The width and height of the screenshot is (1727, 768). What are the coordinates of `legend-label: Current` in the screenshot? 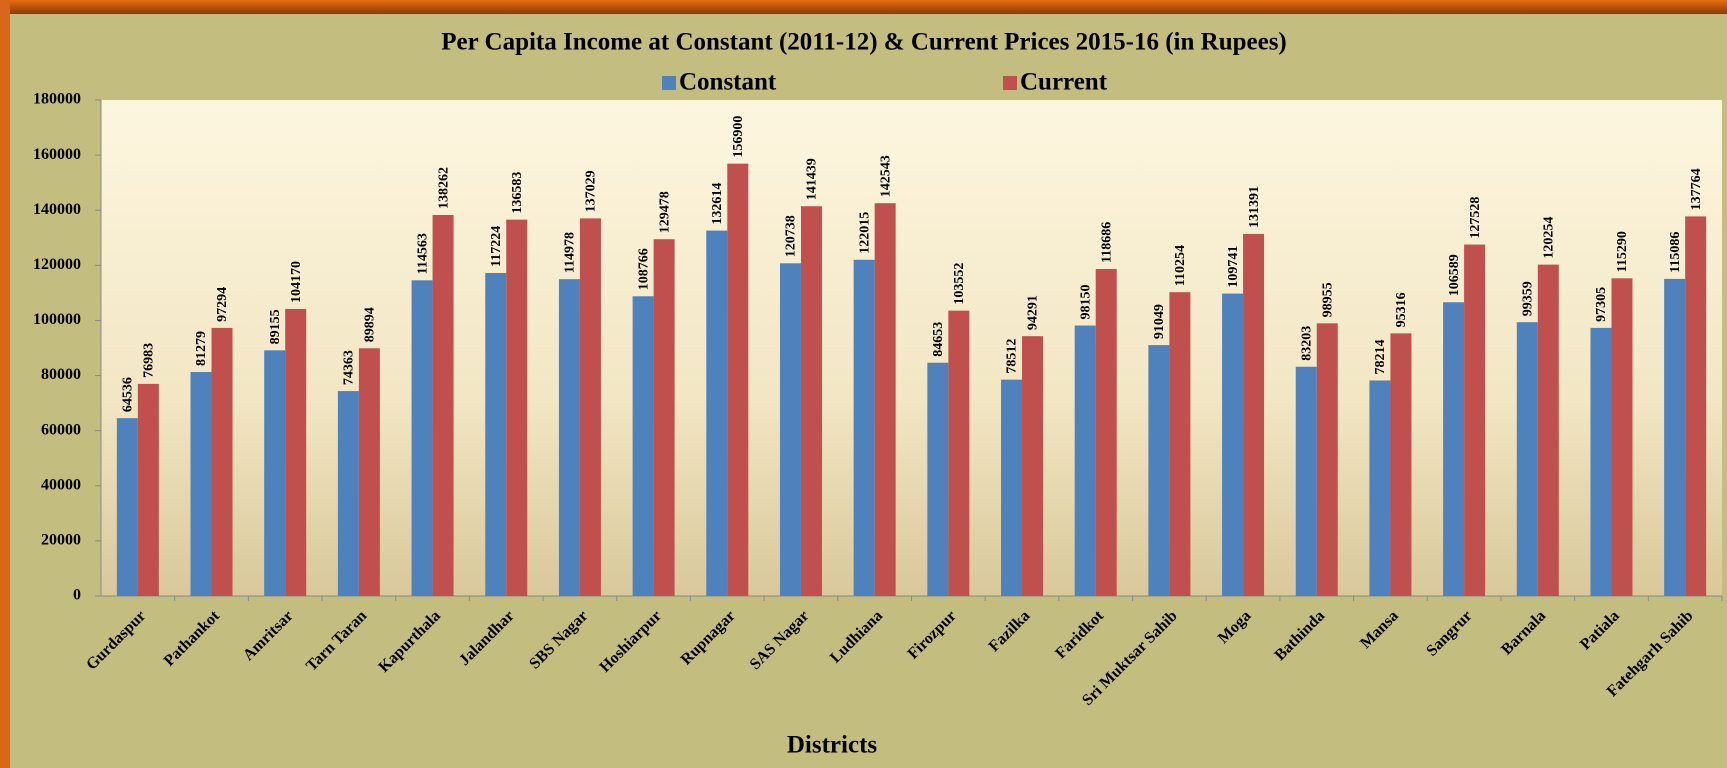 It's located at (1064, 82).